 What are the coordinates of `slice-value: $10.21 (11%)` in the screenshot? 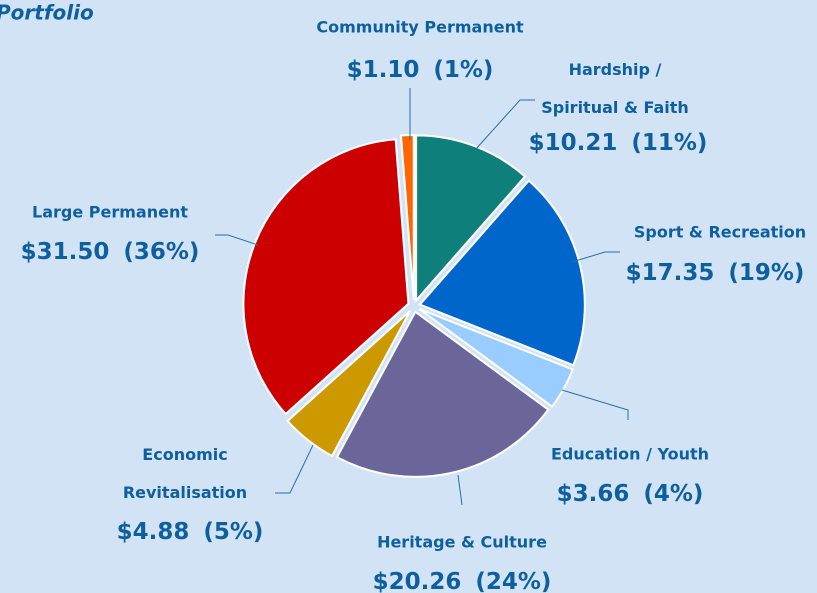 It's located at (618, 143).